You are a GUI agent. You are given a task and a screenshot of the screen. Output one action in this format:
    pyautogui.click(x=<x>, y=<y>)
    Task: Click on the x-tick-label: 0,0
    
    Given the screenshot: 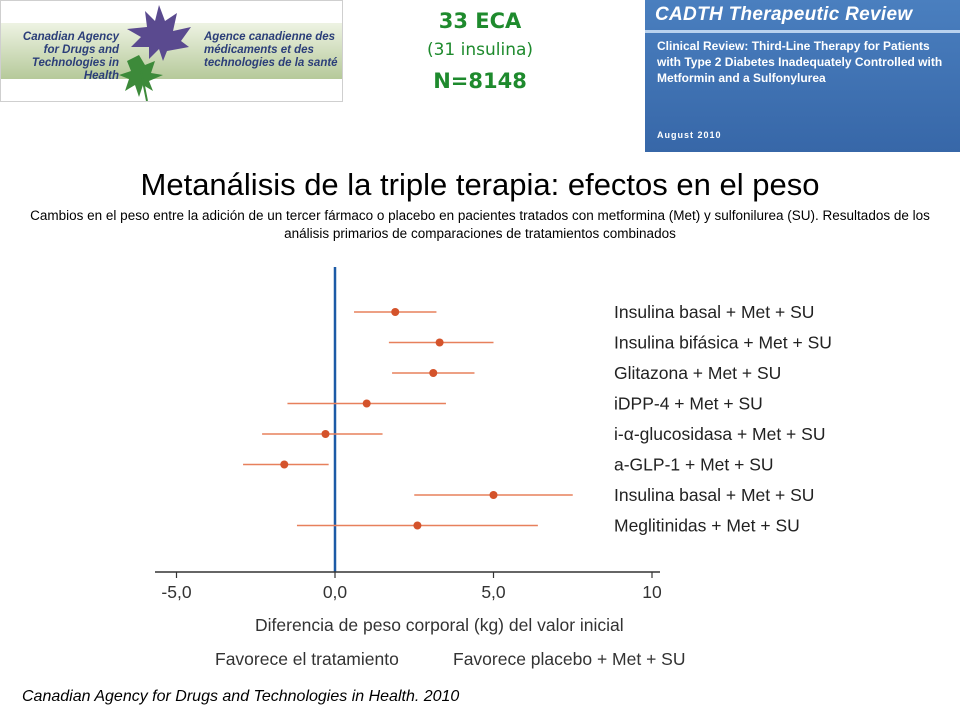 What is the action you would take?
    pyautogui.click(x=335, y=592)
    